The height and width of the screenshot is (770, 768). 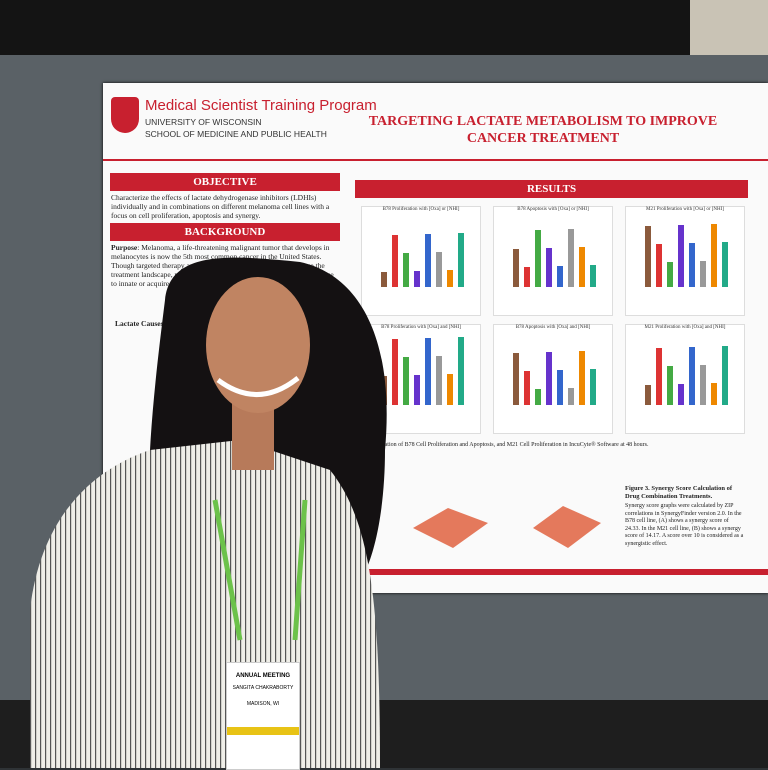 I want to click on ceiling, so click(x=384, y=30).